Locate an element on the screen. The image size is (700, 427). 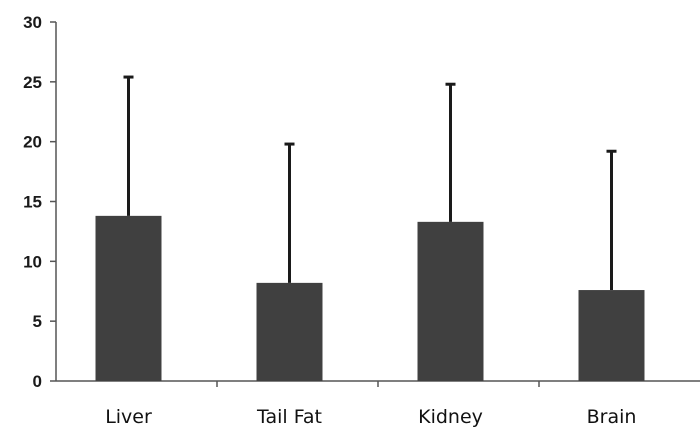
x-tick-label: Liver is located at coordinates (128, 416).